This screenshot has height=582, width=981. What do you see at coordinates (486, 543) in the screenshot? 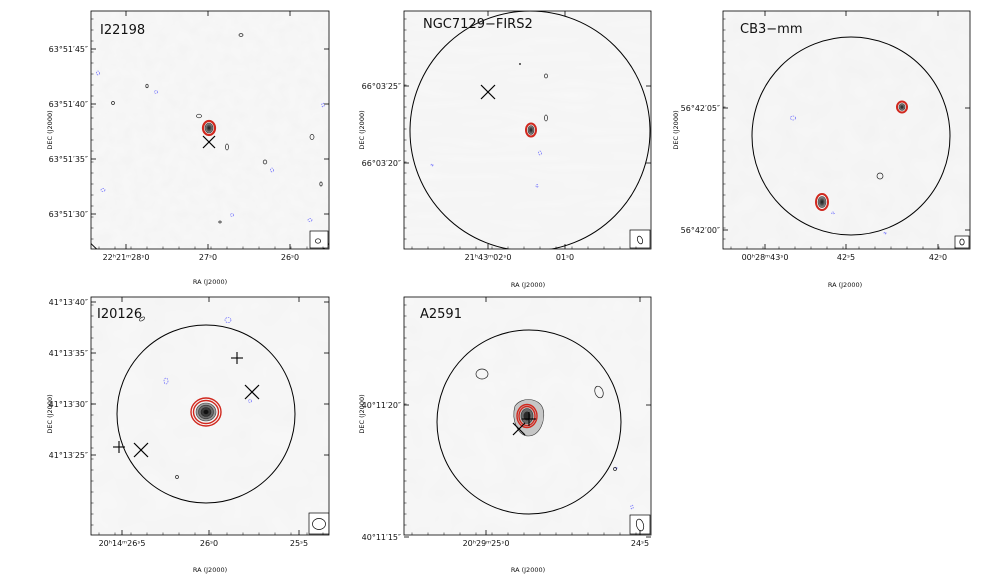
I see `x-tick-label: 20ʰ29ᵐ25ˢ0` at bounding box center [486, 543].